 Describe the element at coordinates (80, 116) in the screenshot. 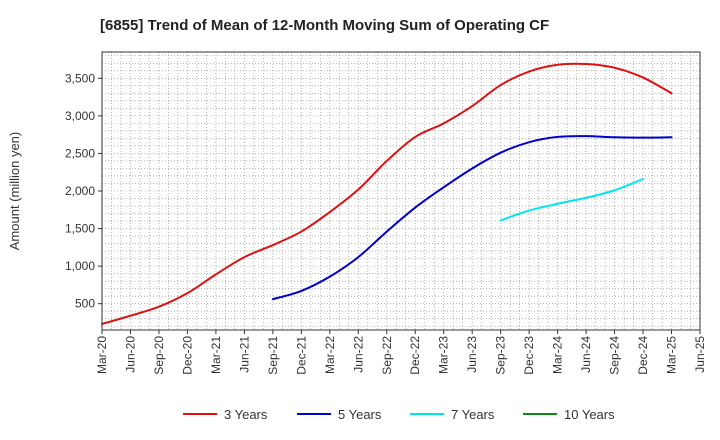

I see `y-tick-label: 3,000` at that location.